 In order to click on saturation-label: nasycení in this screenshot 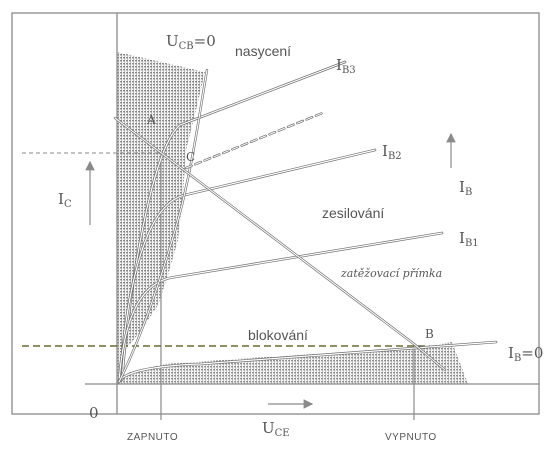, I will do `click(263, 51)`.